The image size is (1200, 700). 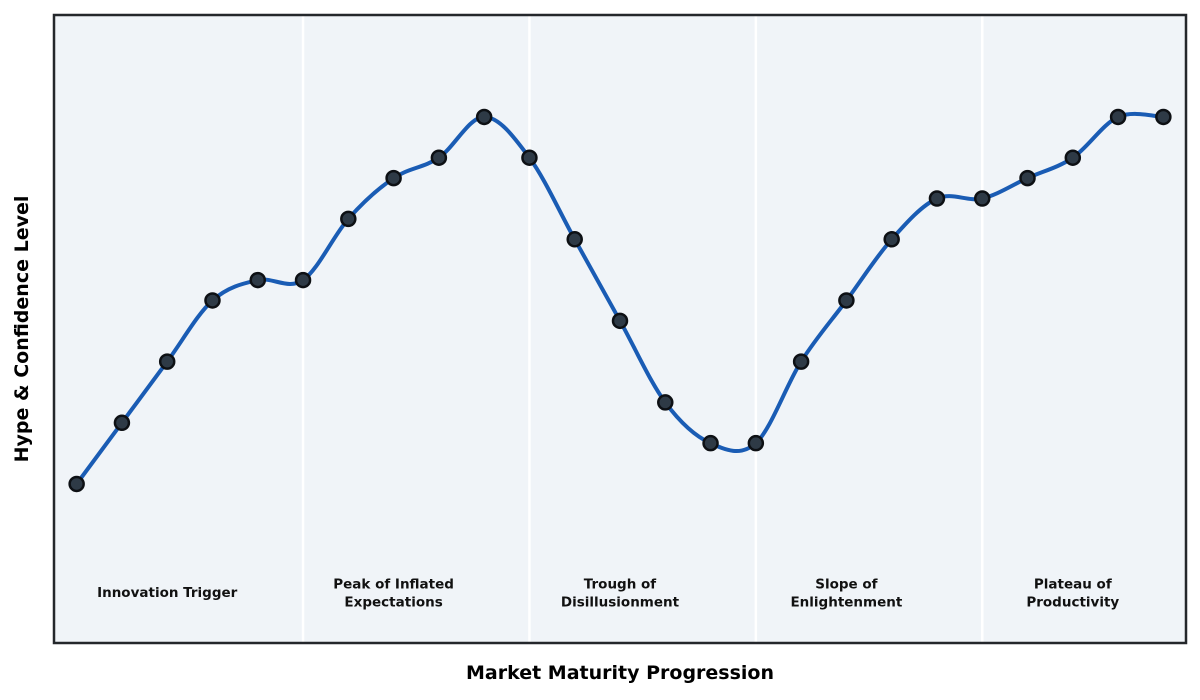 I want to click on phase-label-innovation-trigger: Innovation Trigger, so click(x=167, y=593).